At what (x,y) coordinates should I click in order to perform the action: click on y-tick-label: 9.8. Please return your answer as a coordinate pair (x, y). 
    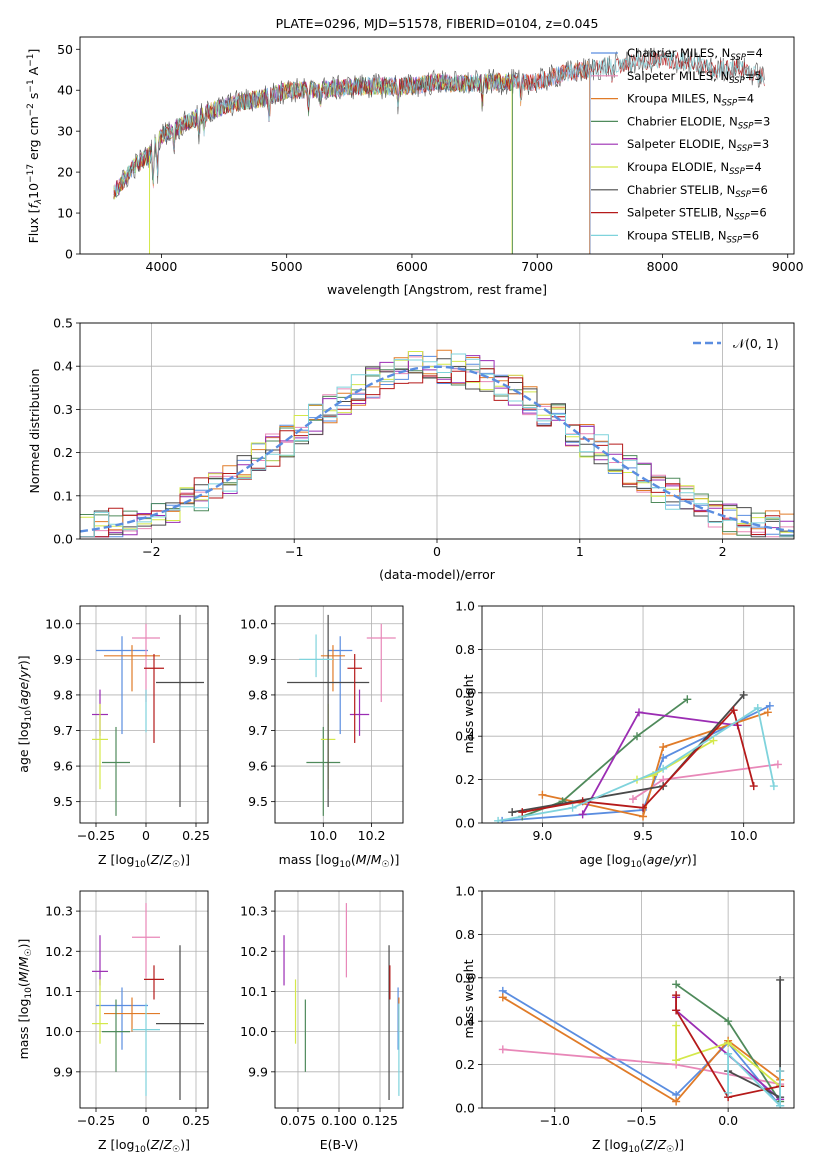
    Looking at the image, I should click on (63, 694).